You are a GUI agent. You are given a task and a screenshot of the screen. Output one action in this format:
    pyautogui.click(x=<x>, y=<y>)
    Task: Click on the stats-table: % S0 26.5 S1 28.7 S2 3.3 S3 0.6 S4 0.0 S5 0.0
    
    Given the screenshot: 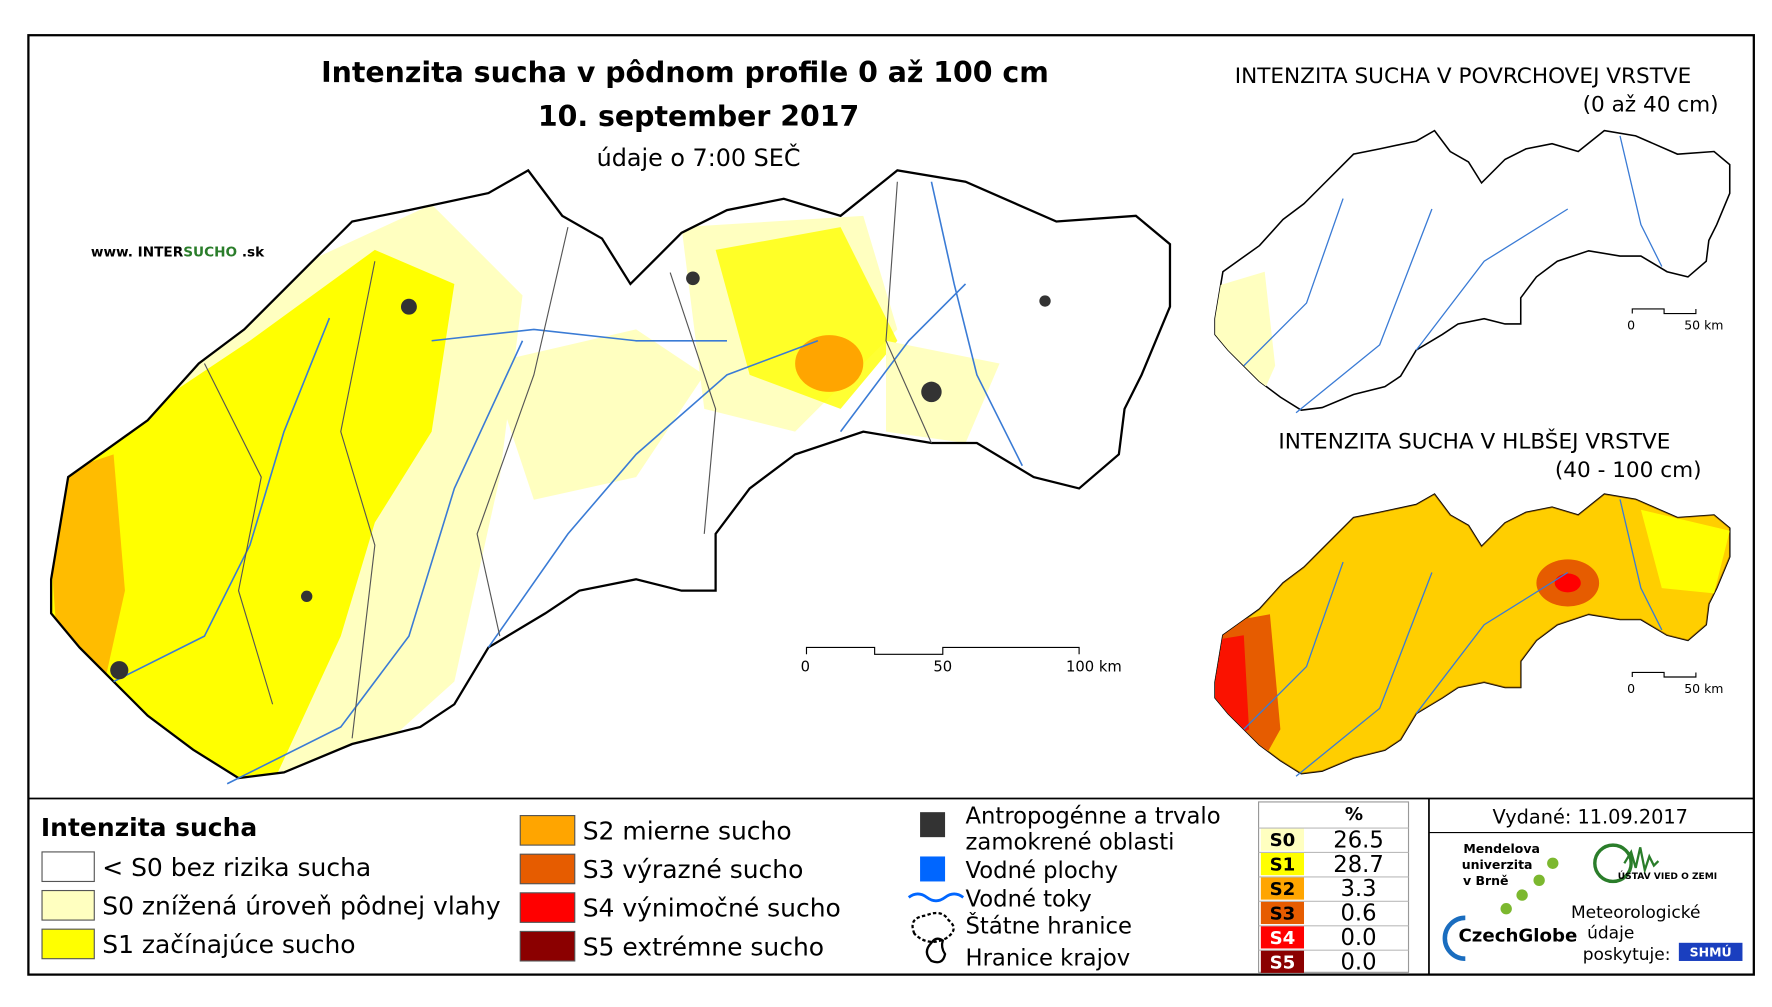 What is the action you would take?
    pyautogui.click(x=1334, y=888)
    